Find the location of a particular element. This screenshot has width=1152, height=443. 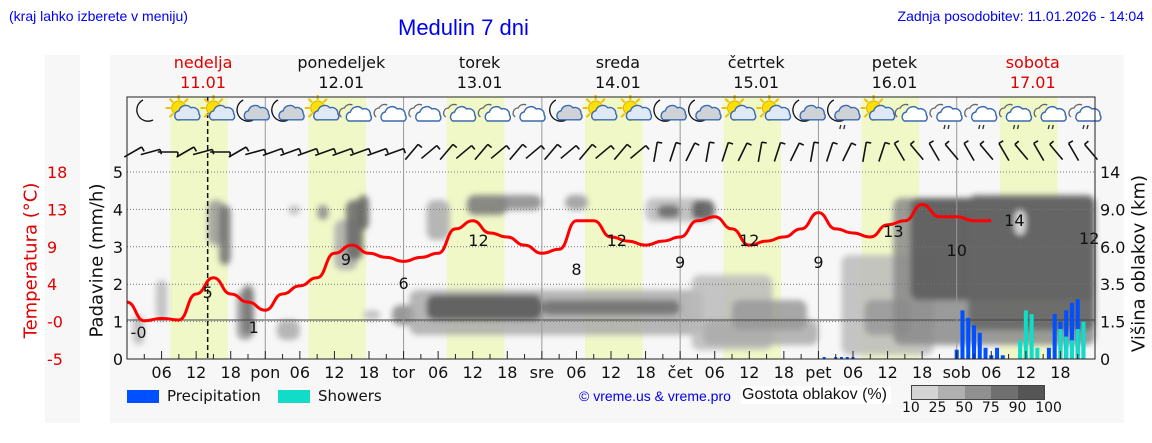

temperature-label: 5 is located at coordinates (208, 292).